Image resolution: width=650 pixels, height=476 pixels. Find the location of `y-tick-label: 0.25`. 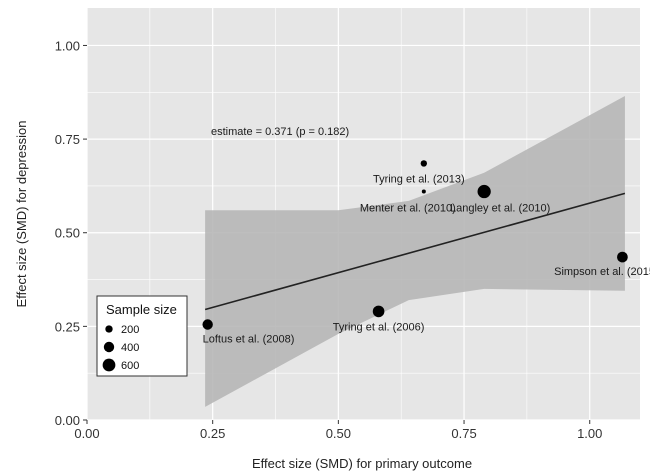

y-tick-label: 0.25 is located at coordinates (67, 326).